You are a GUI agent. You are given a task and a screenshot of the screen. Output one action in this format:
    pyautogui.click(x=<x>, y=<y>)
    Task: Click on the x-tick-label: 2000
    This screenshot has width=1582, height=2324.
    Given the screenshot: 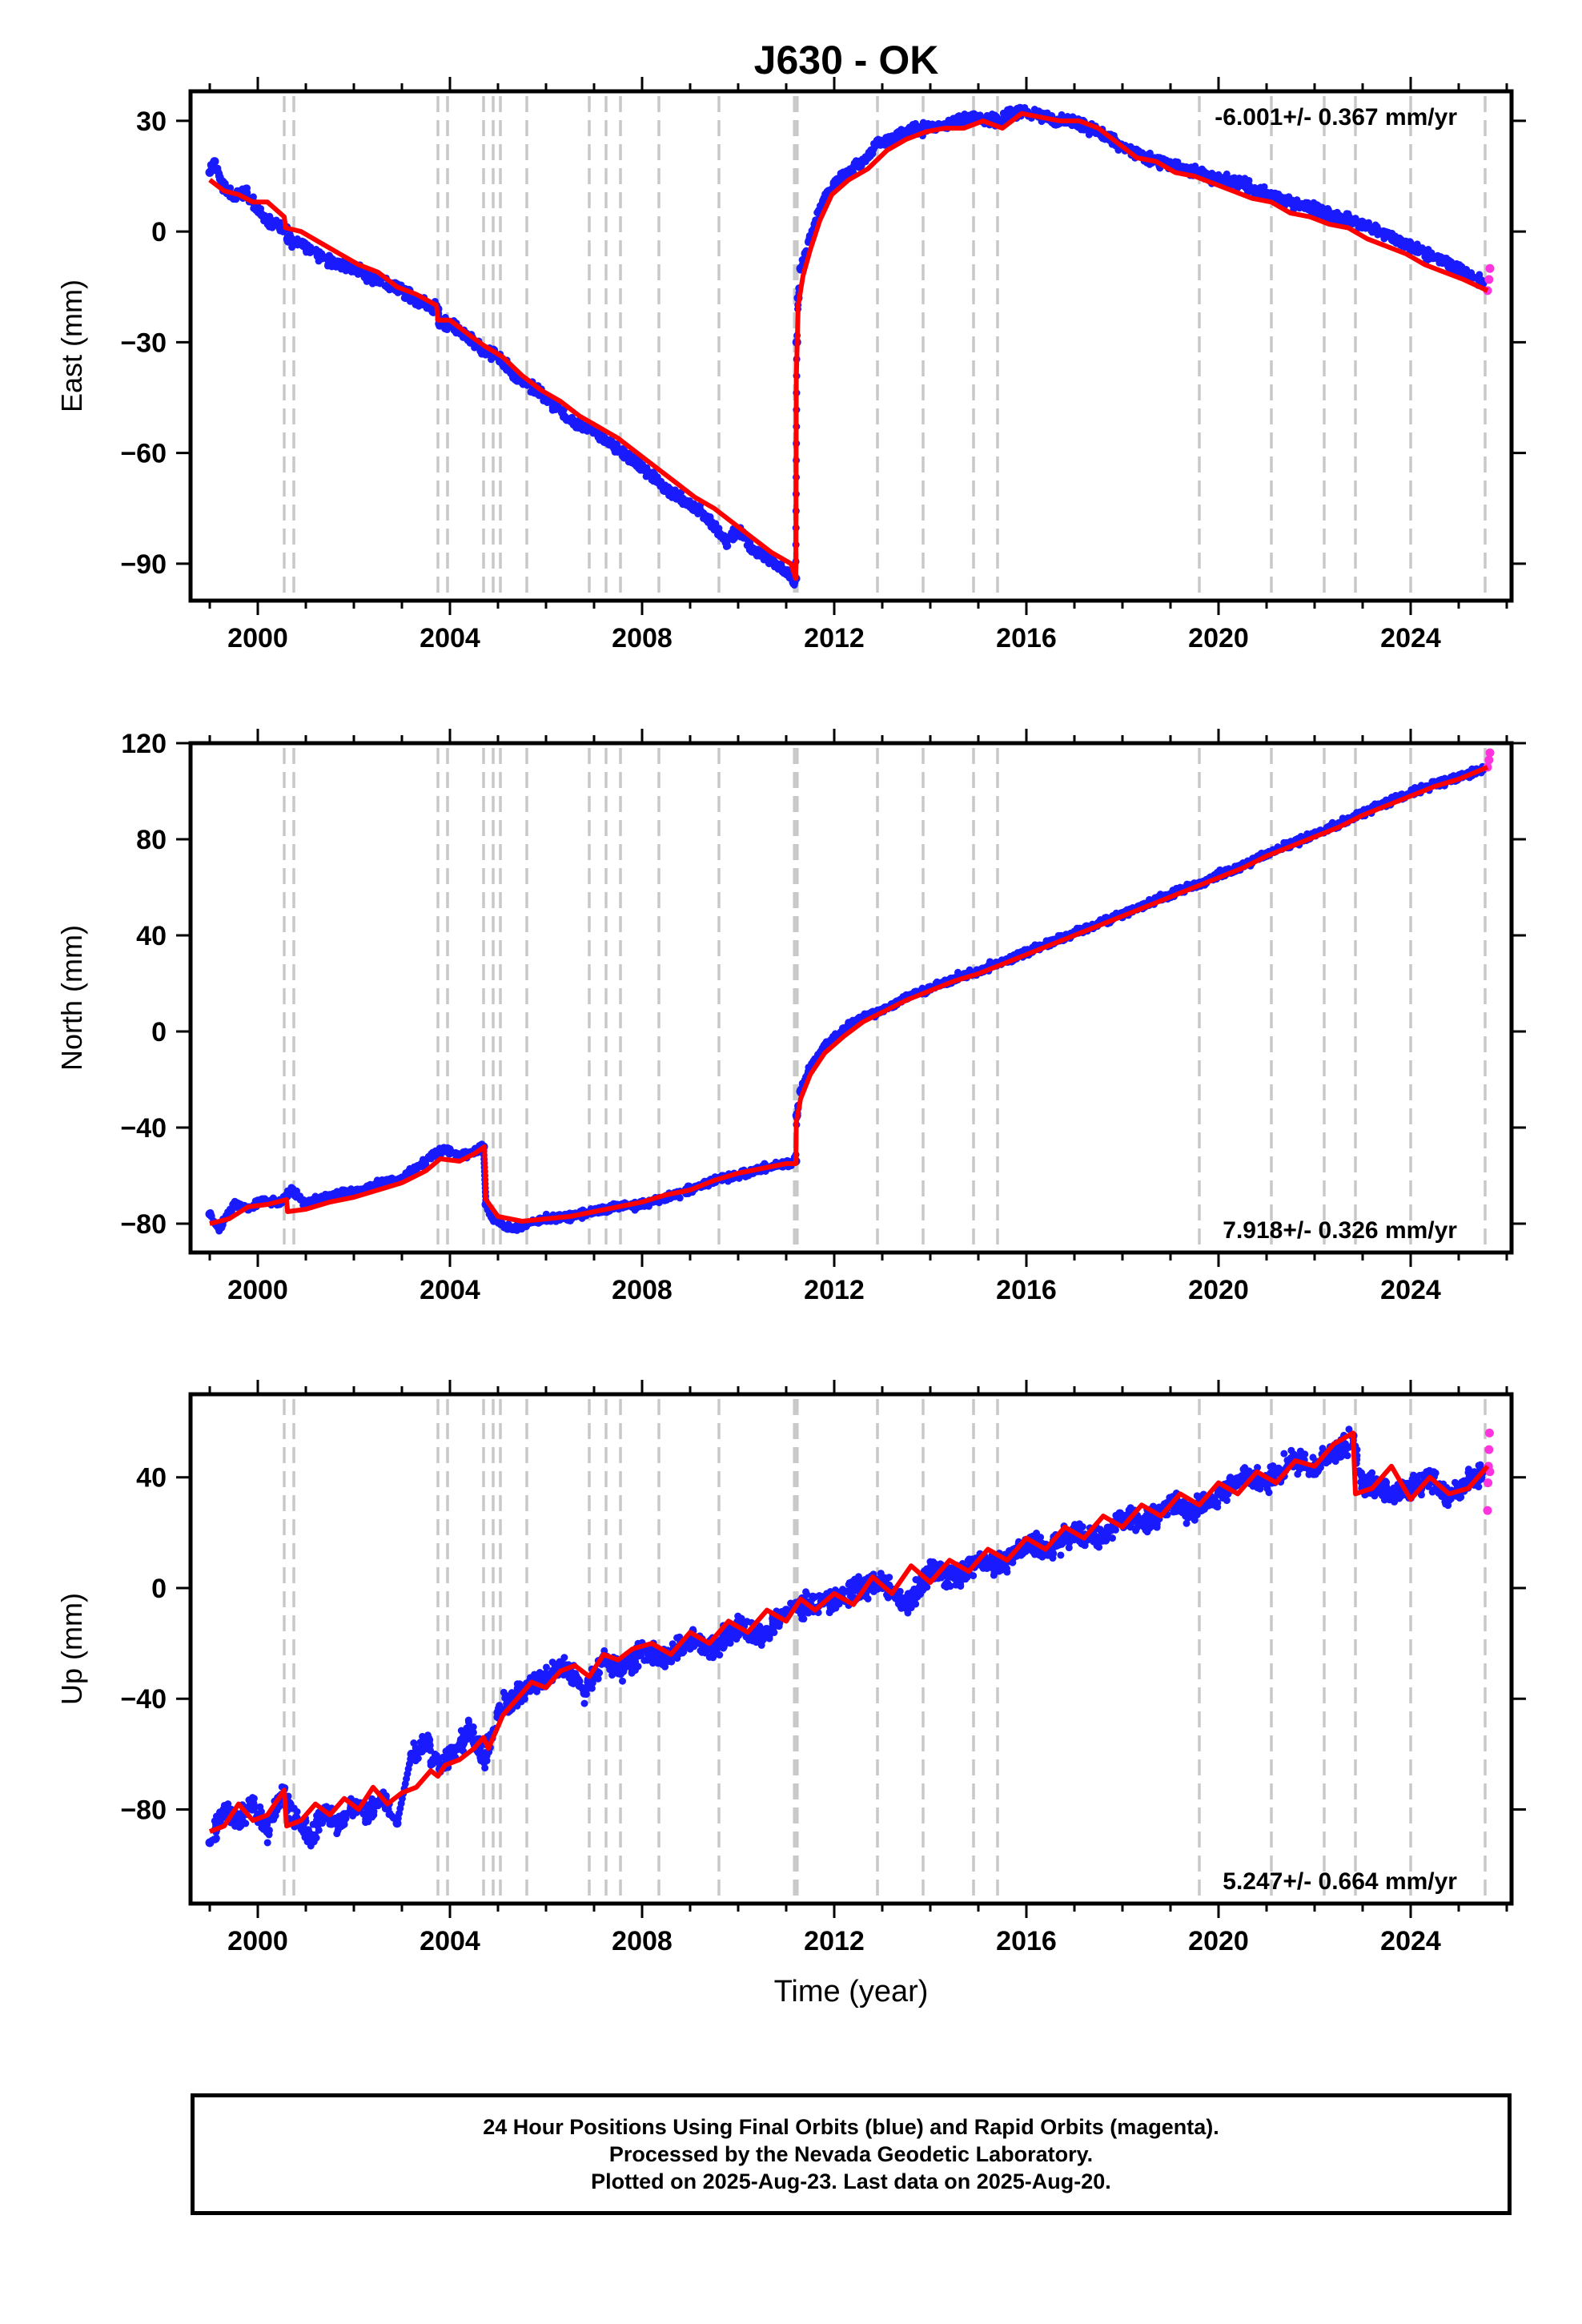 What is the action you would take?
    pyautogui.click(x=257, y=638)
    